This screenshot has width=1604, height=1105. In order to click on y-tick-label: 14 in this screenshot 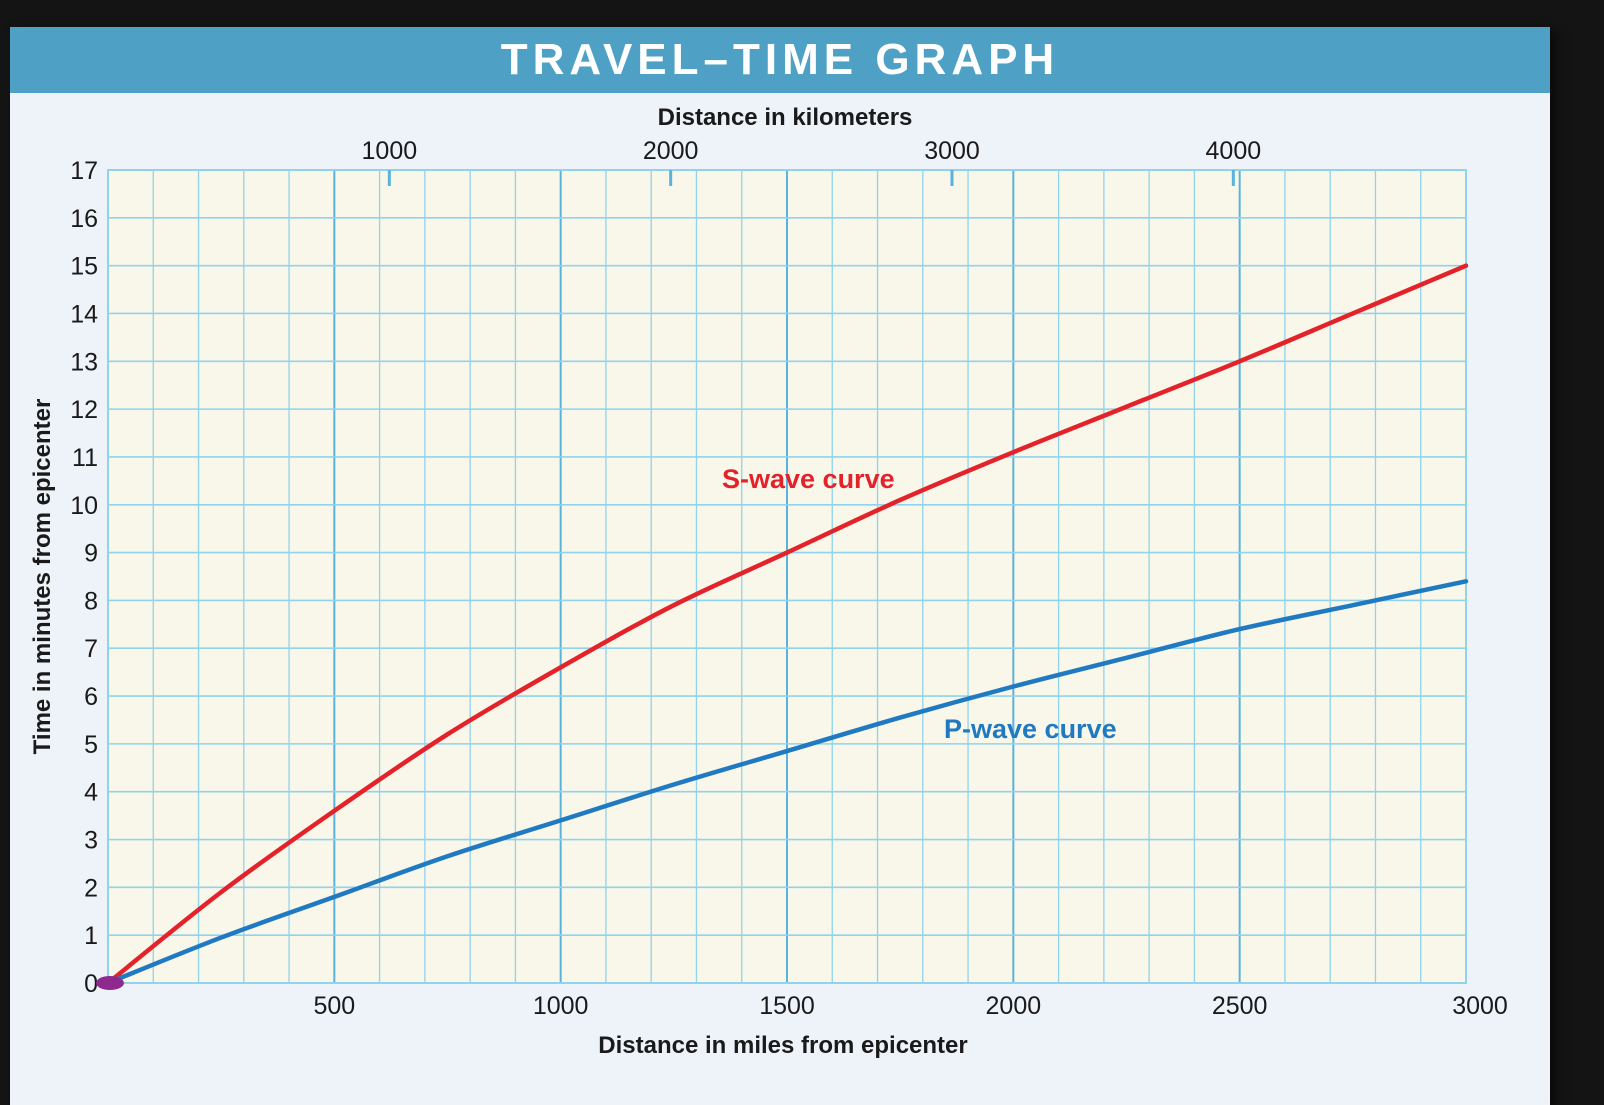, I will do `click(84, 314)`.